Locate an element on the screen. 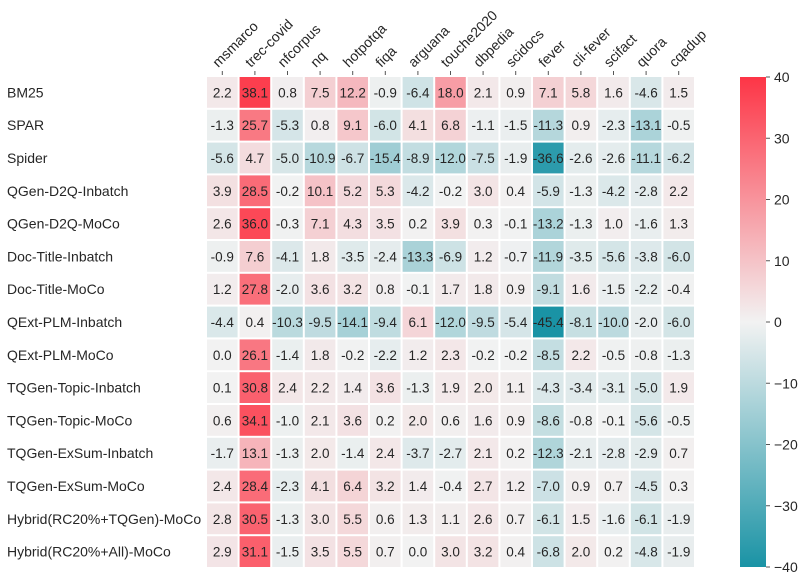 This screenshot has width=803, height=581. cell-value-label: 0.3 is located at coordinates (678, 486).